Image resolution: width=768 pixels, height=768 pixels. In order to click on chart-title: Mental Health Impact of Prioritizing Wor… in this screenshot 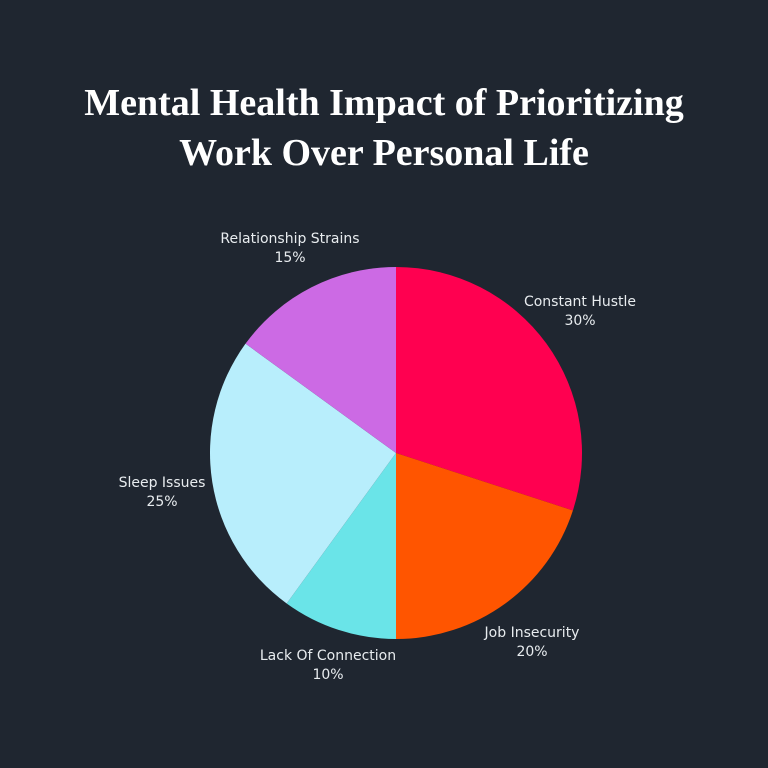, I will do `click(384, 128)`.